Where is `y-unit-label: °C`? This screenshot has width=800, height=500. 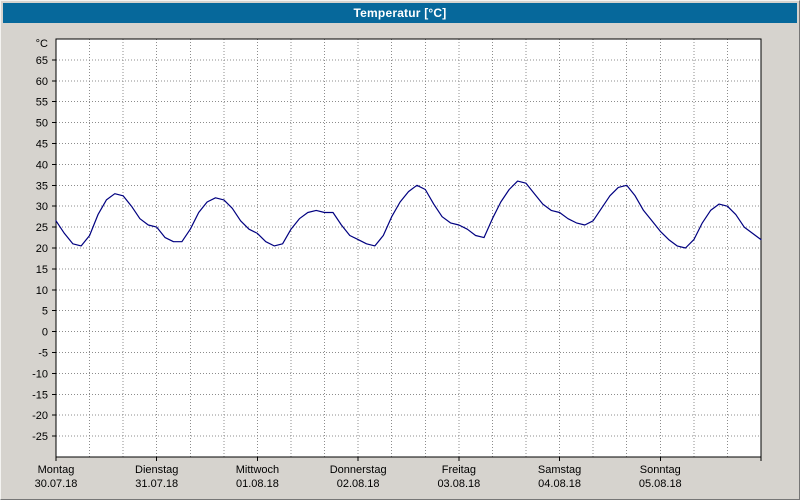 y-unit-label: °C is located at coordinates (42, 44).